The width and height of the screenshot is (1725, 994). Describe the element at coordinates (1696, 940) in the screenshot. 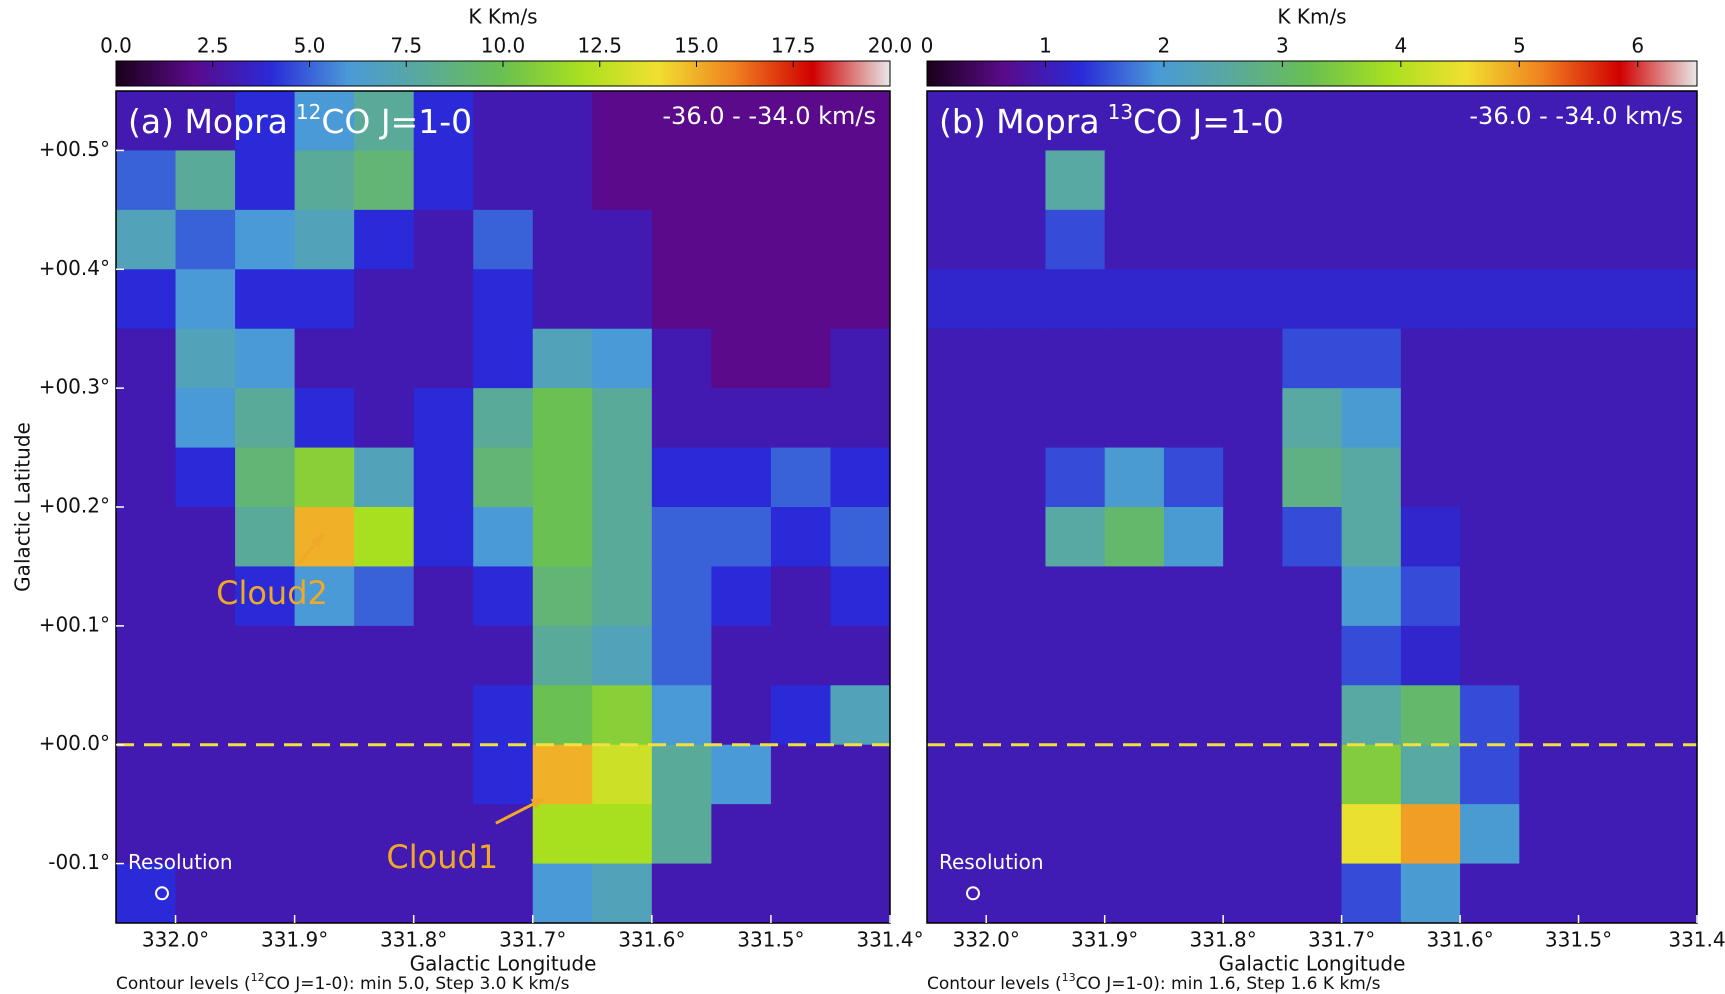

I see `x-tick-label: 331.4` at that location.